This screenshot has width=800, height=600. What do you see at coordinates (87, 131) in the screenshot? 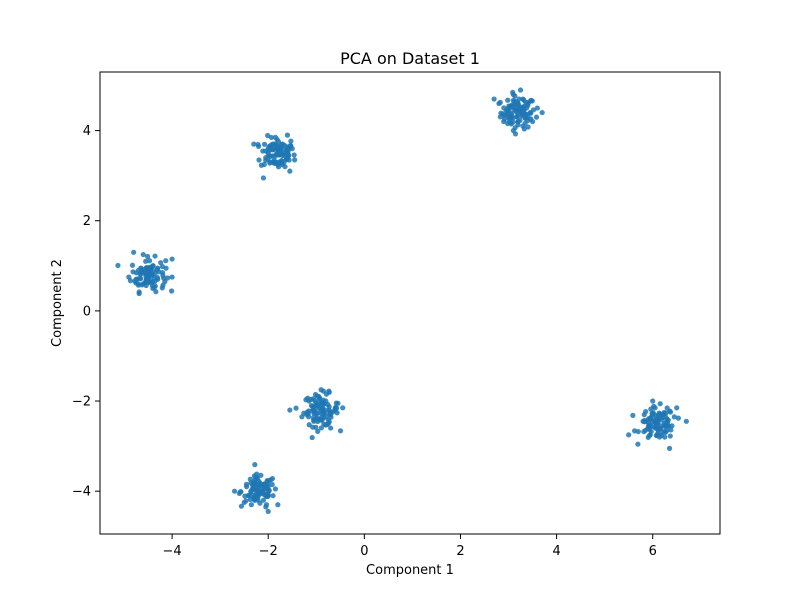
I see `y-tick-label: 4` at bounding box center [87, 131].